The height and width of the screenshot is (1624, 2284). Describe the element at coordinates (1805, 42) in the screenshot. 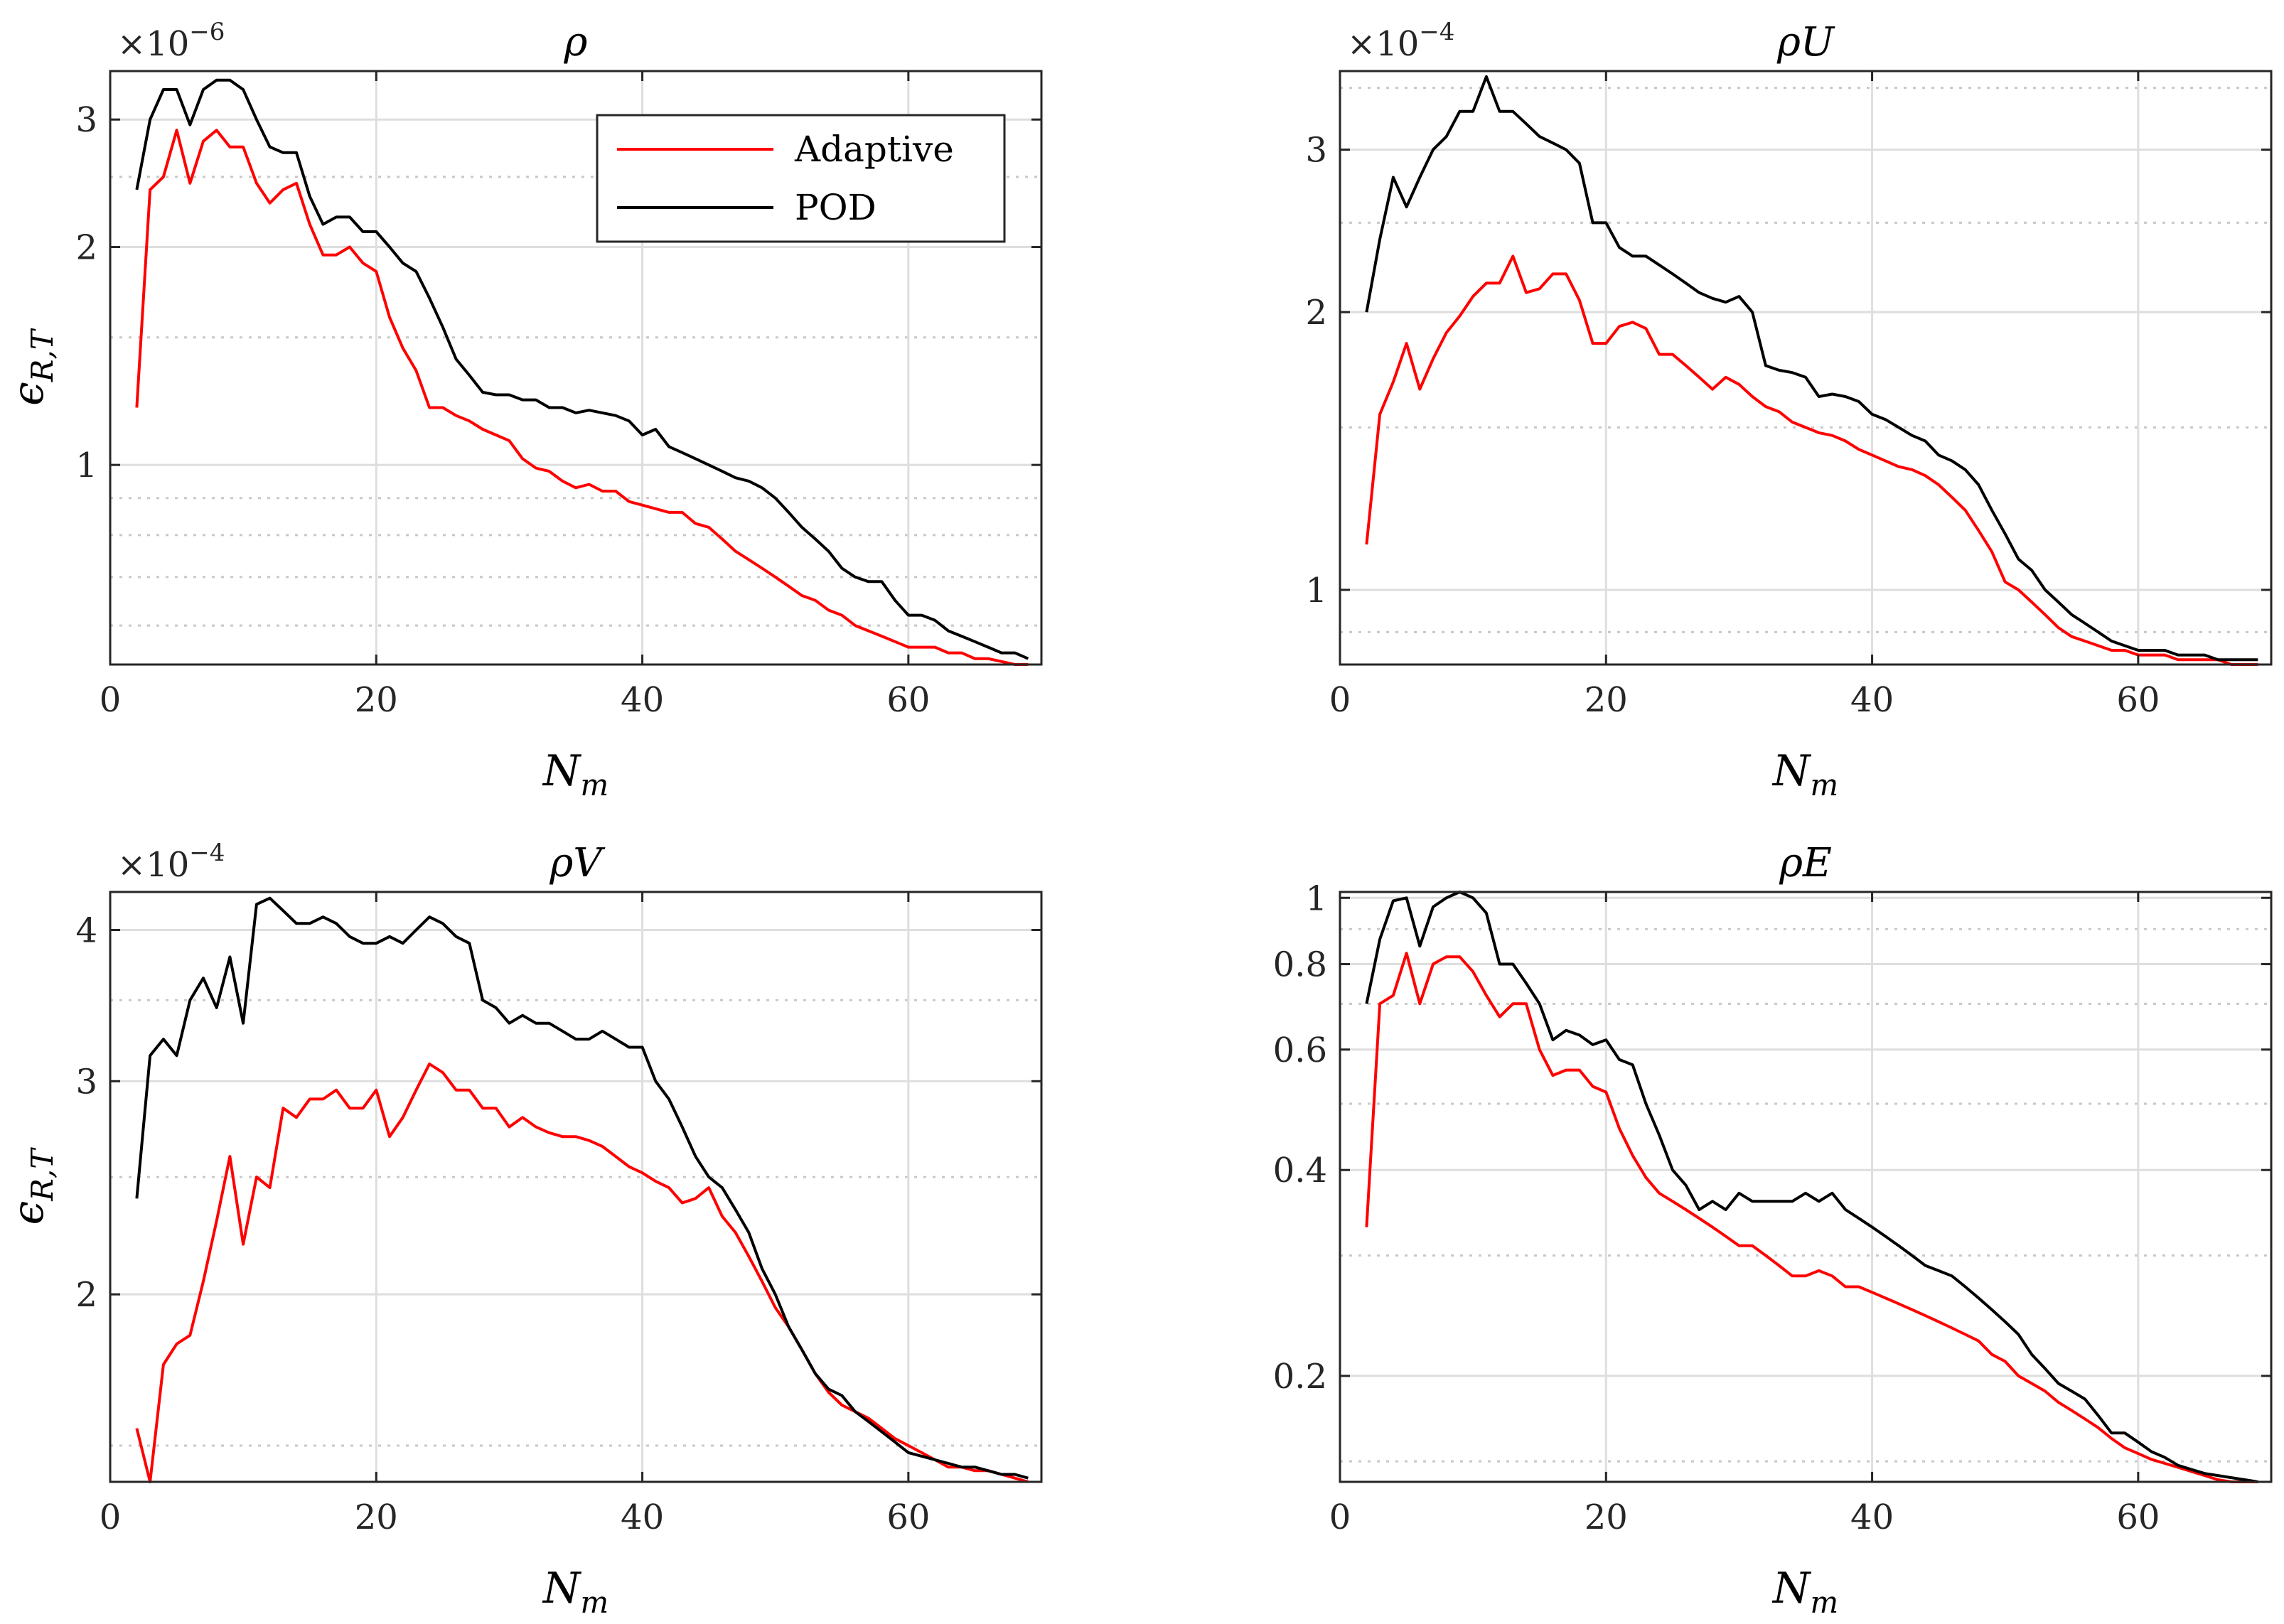

I see `chart-title: ρU` at that location.